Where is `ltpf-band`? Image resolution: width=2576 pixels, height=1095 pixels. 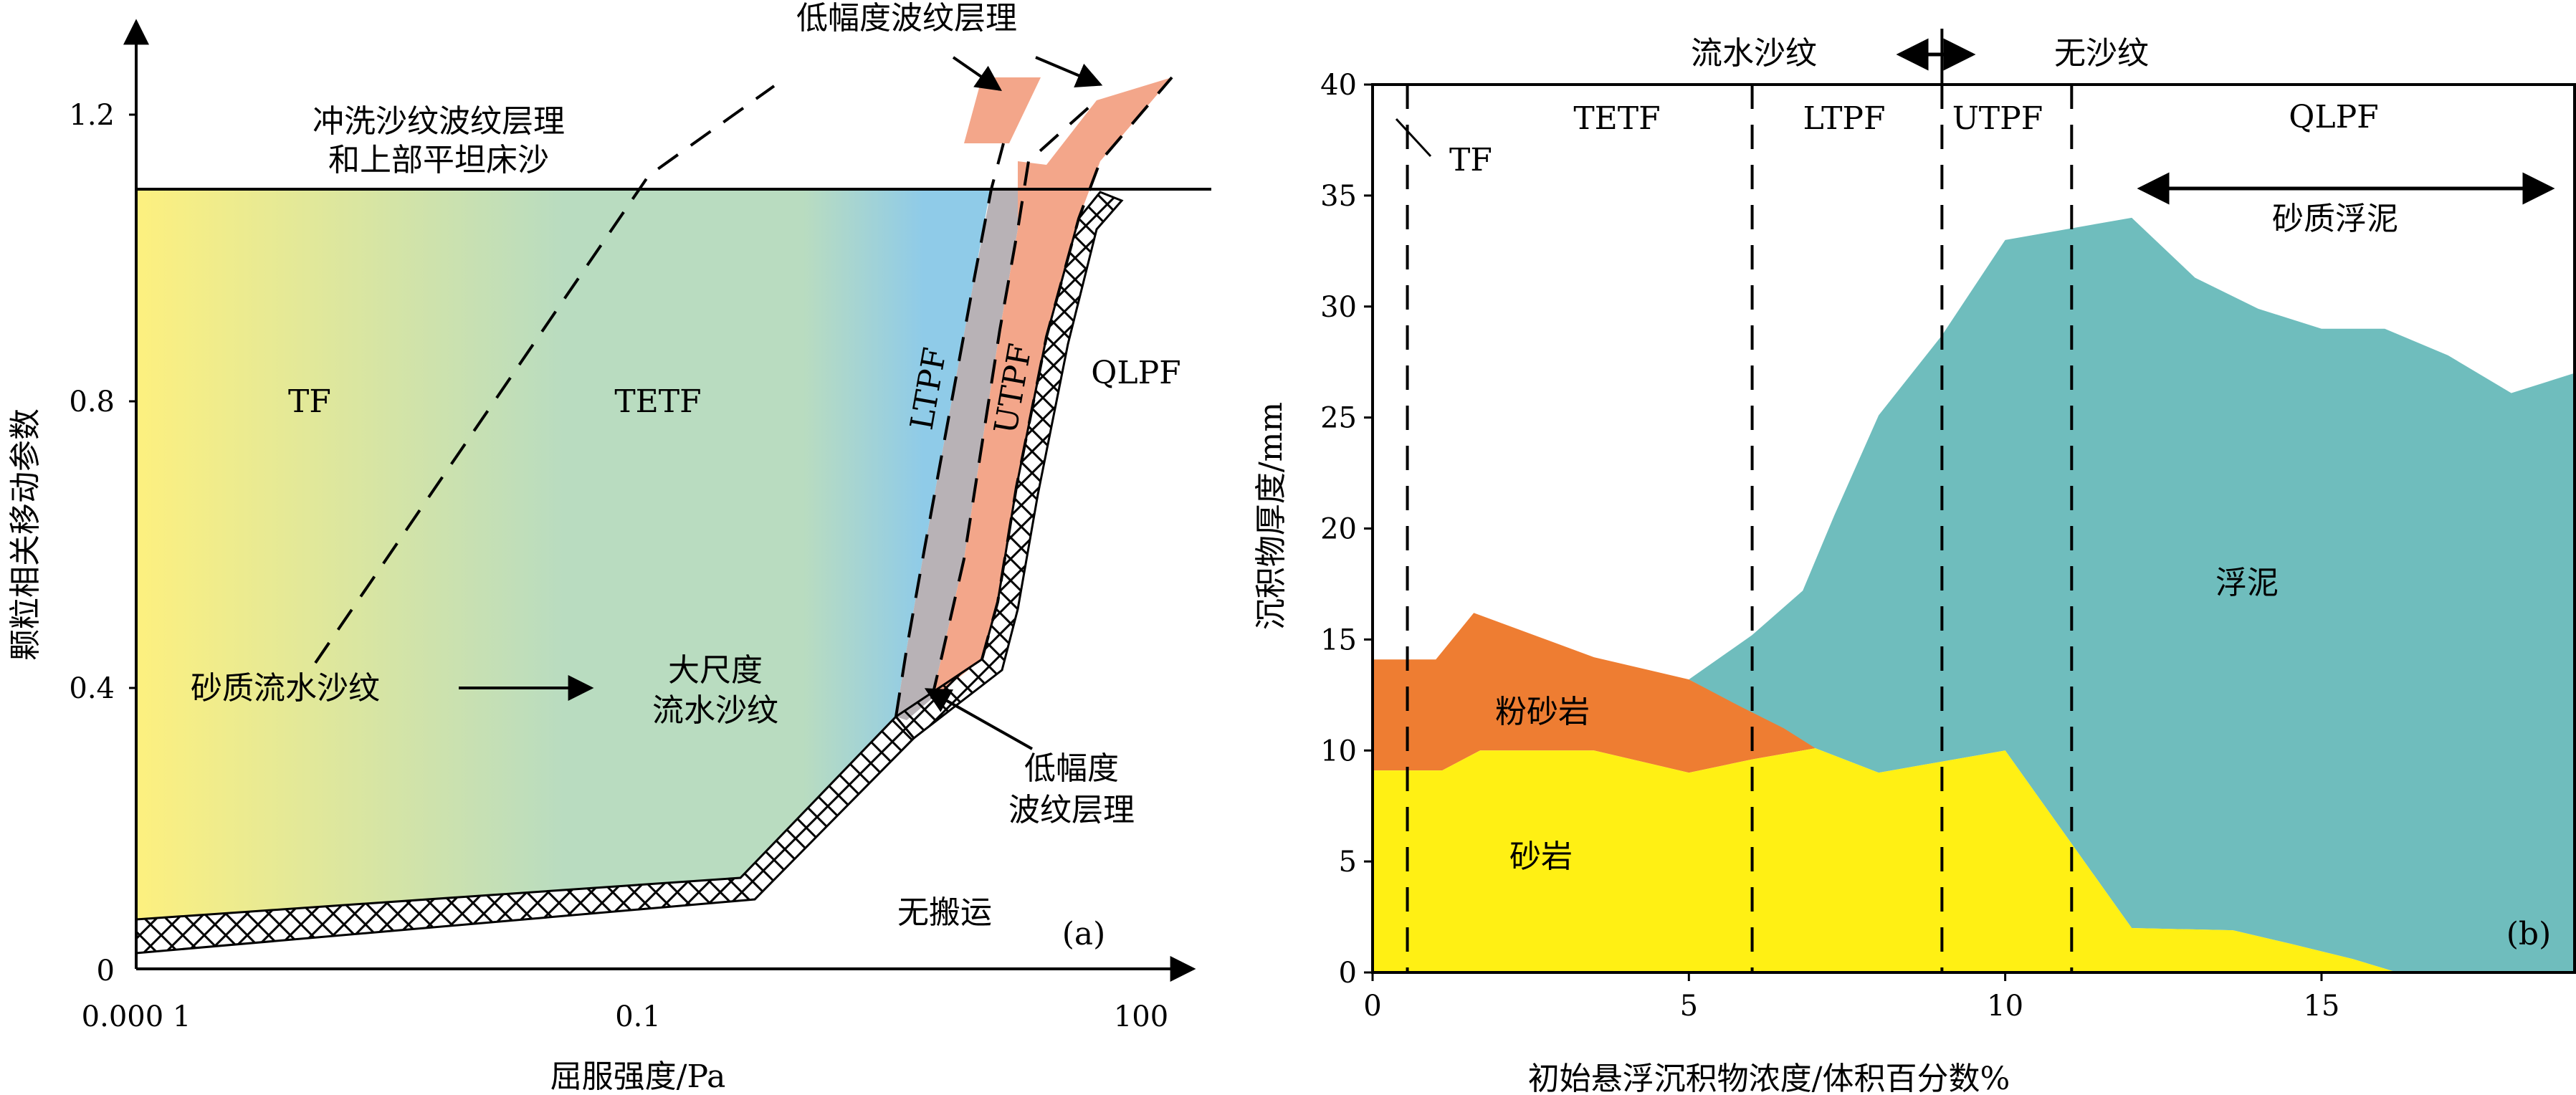
ltpf-band is located at coordinates (962, 454).